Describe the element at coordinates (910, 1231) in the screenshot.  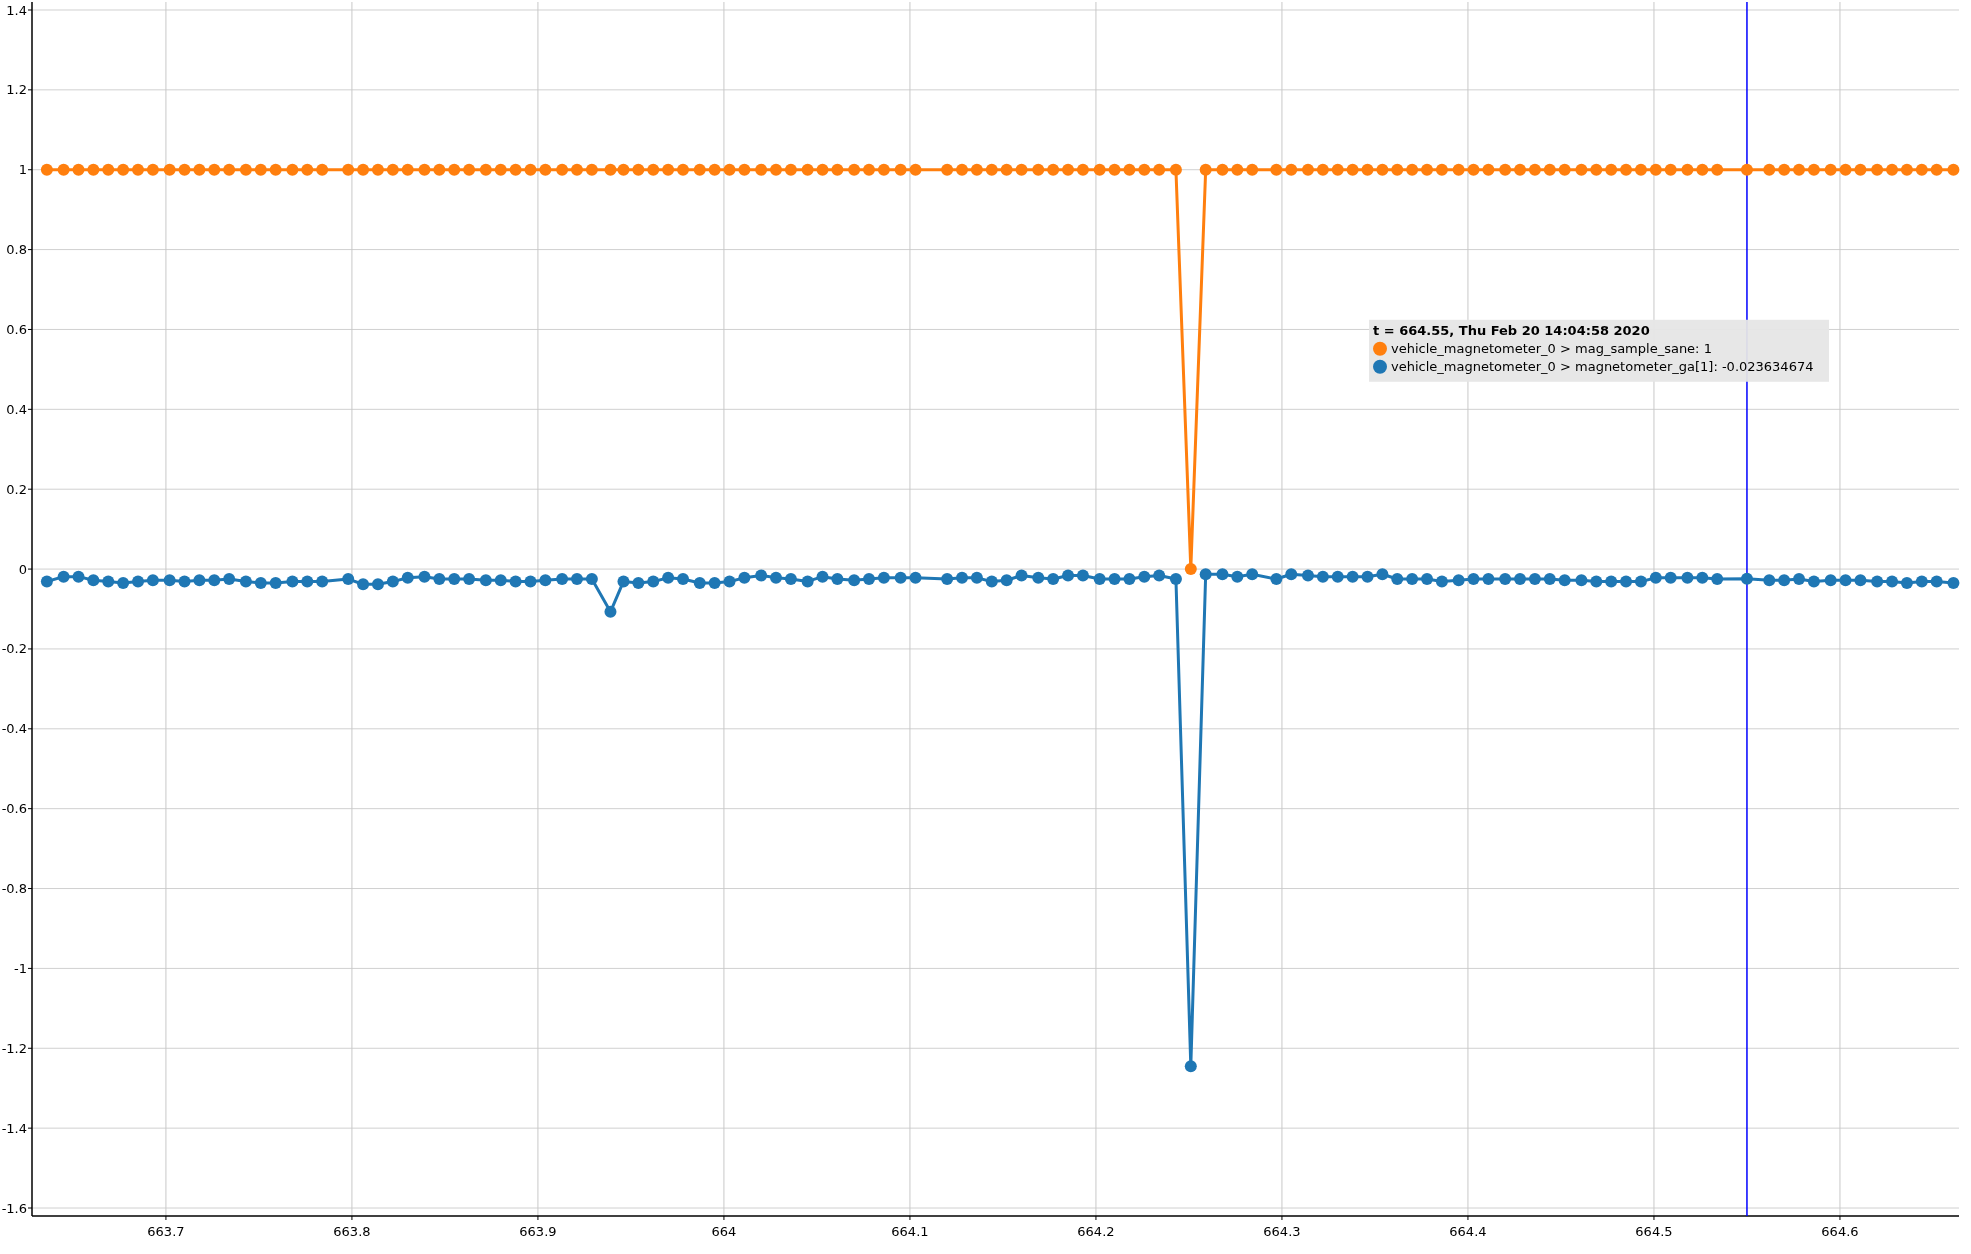
I see `x-tick-label: 664.1` at that location.